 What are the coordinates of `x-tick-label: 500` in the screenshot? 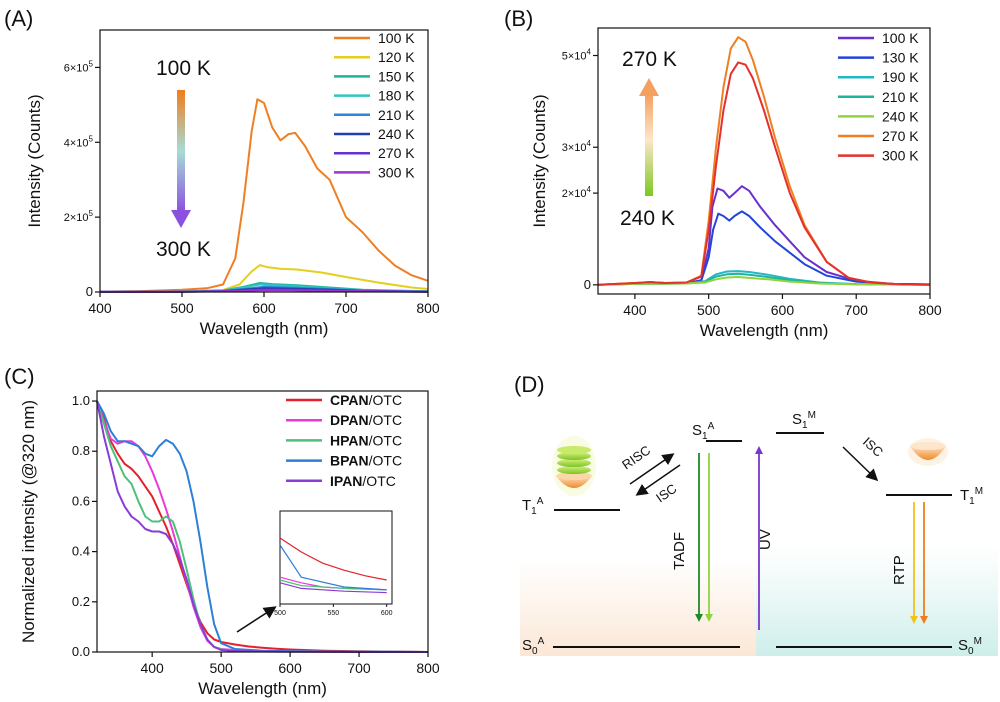 It's located at (182, 308).